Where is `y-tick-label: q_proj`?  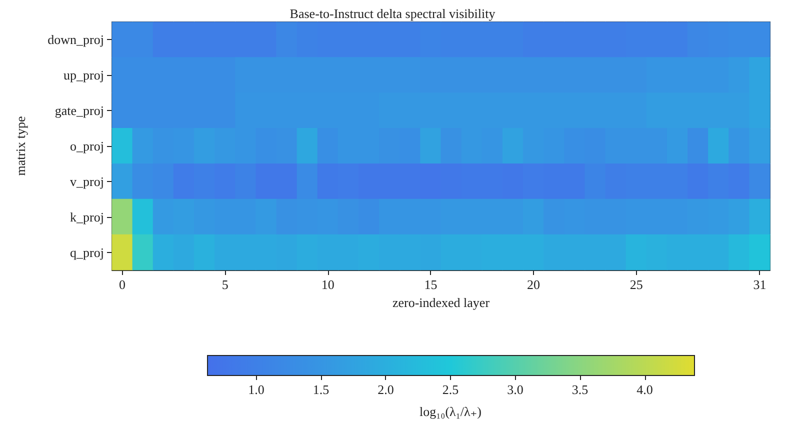
y-tick-label: q_proj is located at coordinates (87, 252).